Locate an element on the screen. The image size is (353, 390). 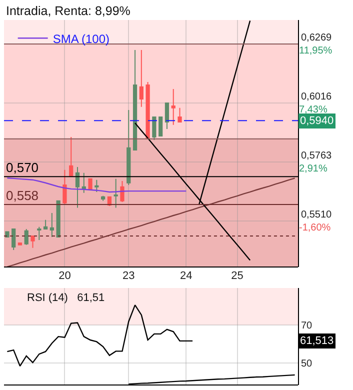
annotation: 61,513 is located at coordinates (317, 341).